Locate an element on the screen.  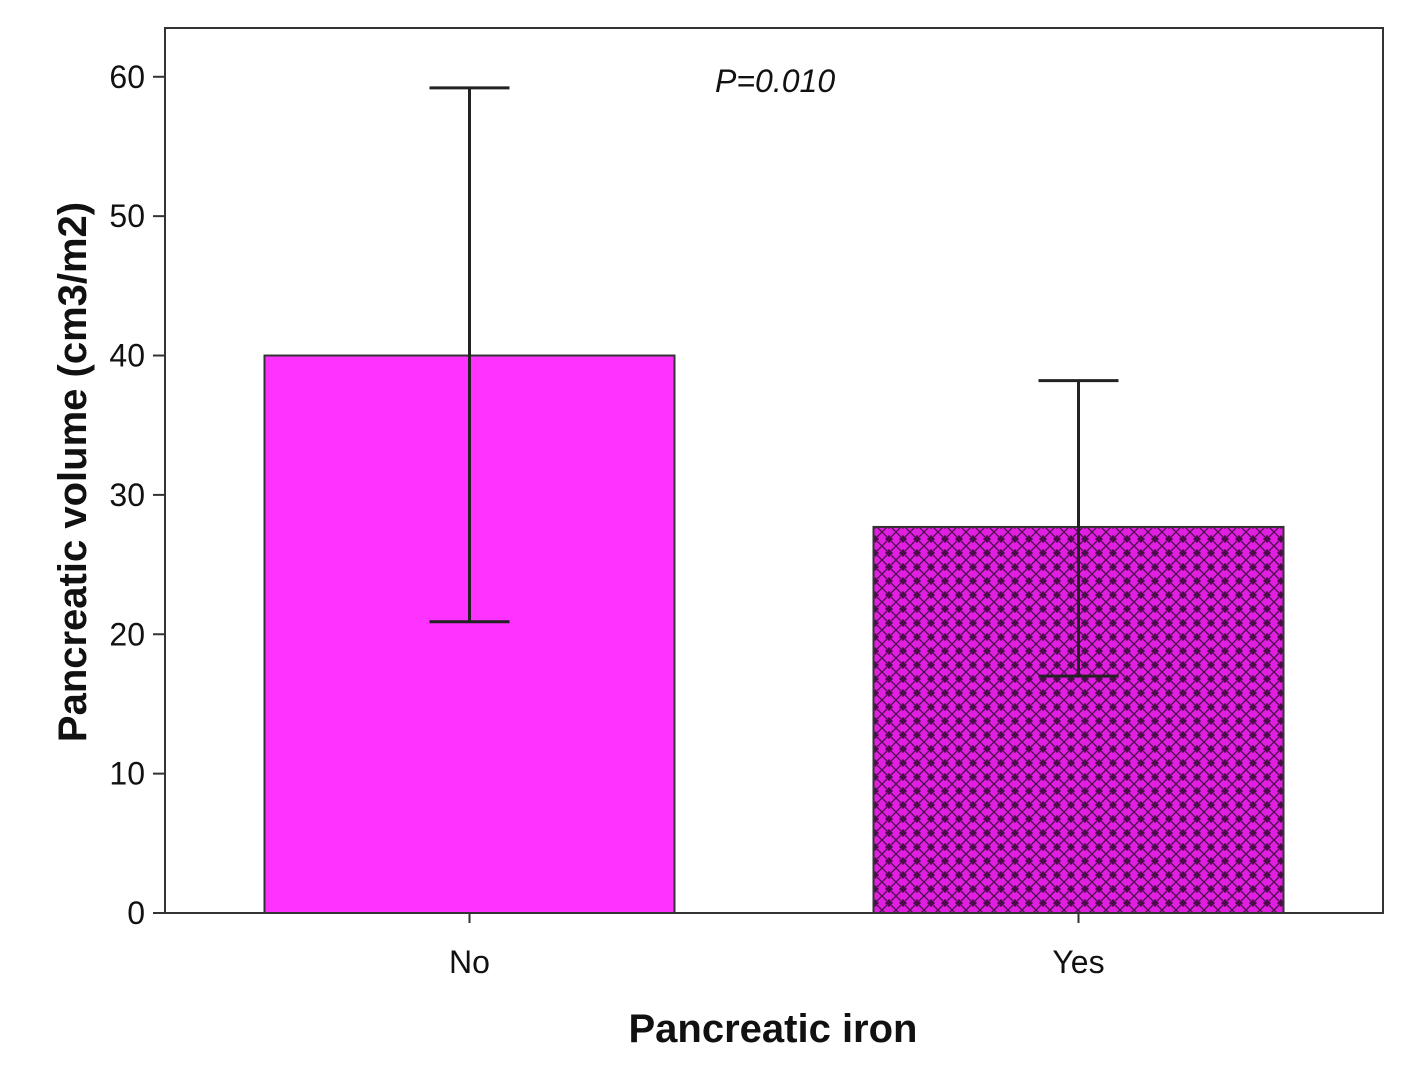
p-value-annotation: P=0.010 is located at coordinates (775, 81).